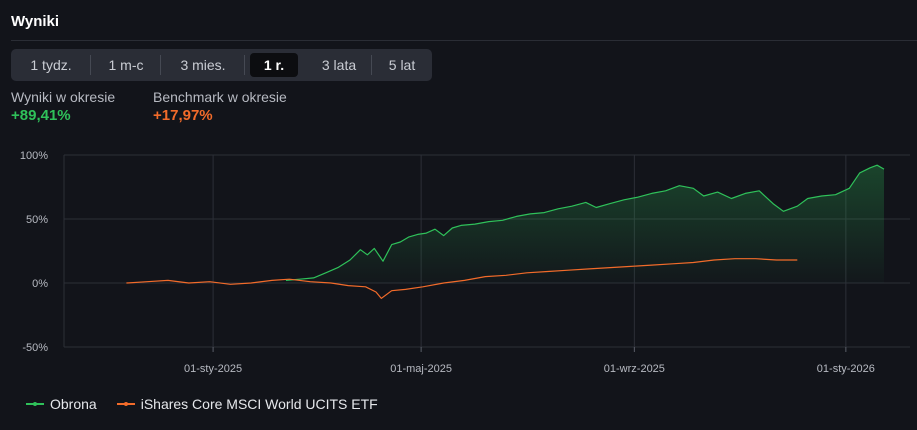 This screenshot has height=430, width=917. Describe the element at coordinates (34, 156) in the screenshot. I see `y-tick-label: 100%` at that location.